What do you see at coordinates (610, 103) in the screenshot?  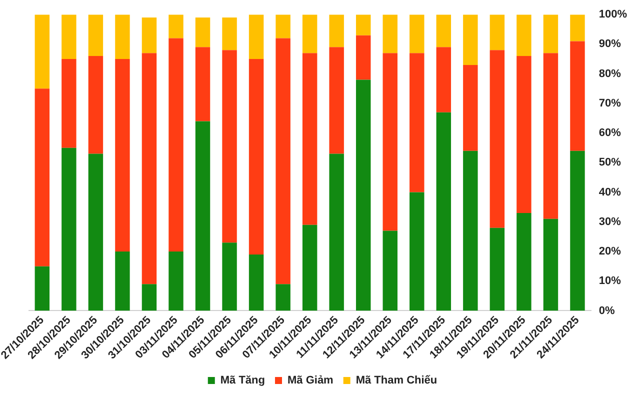 I see `y-tick-label: 70%` at bounding box center [610, 103].